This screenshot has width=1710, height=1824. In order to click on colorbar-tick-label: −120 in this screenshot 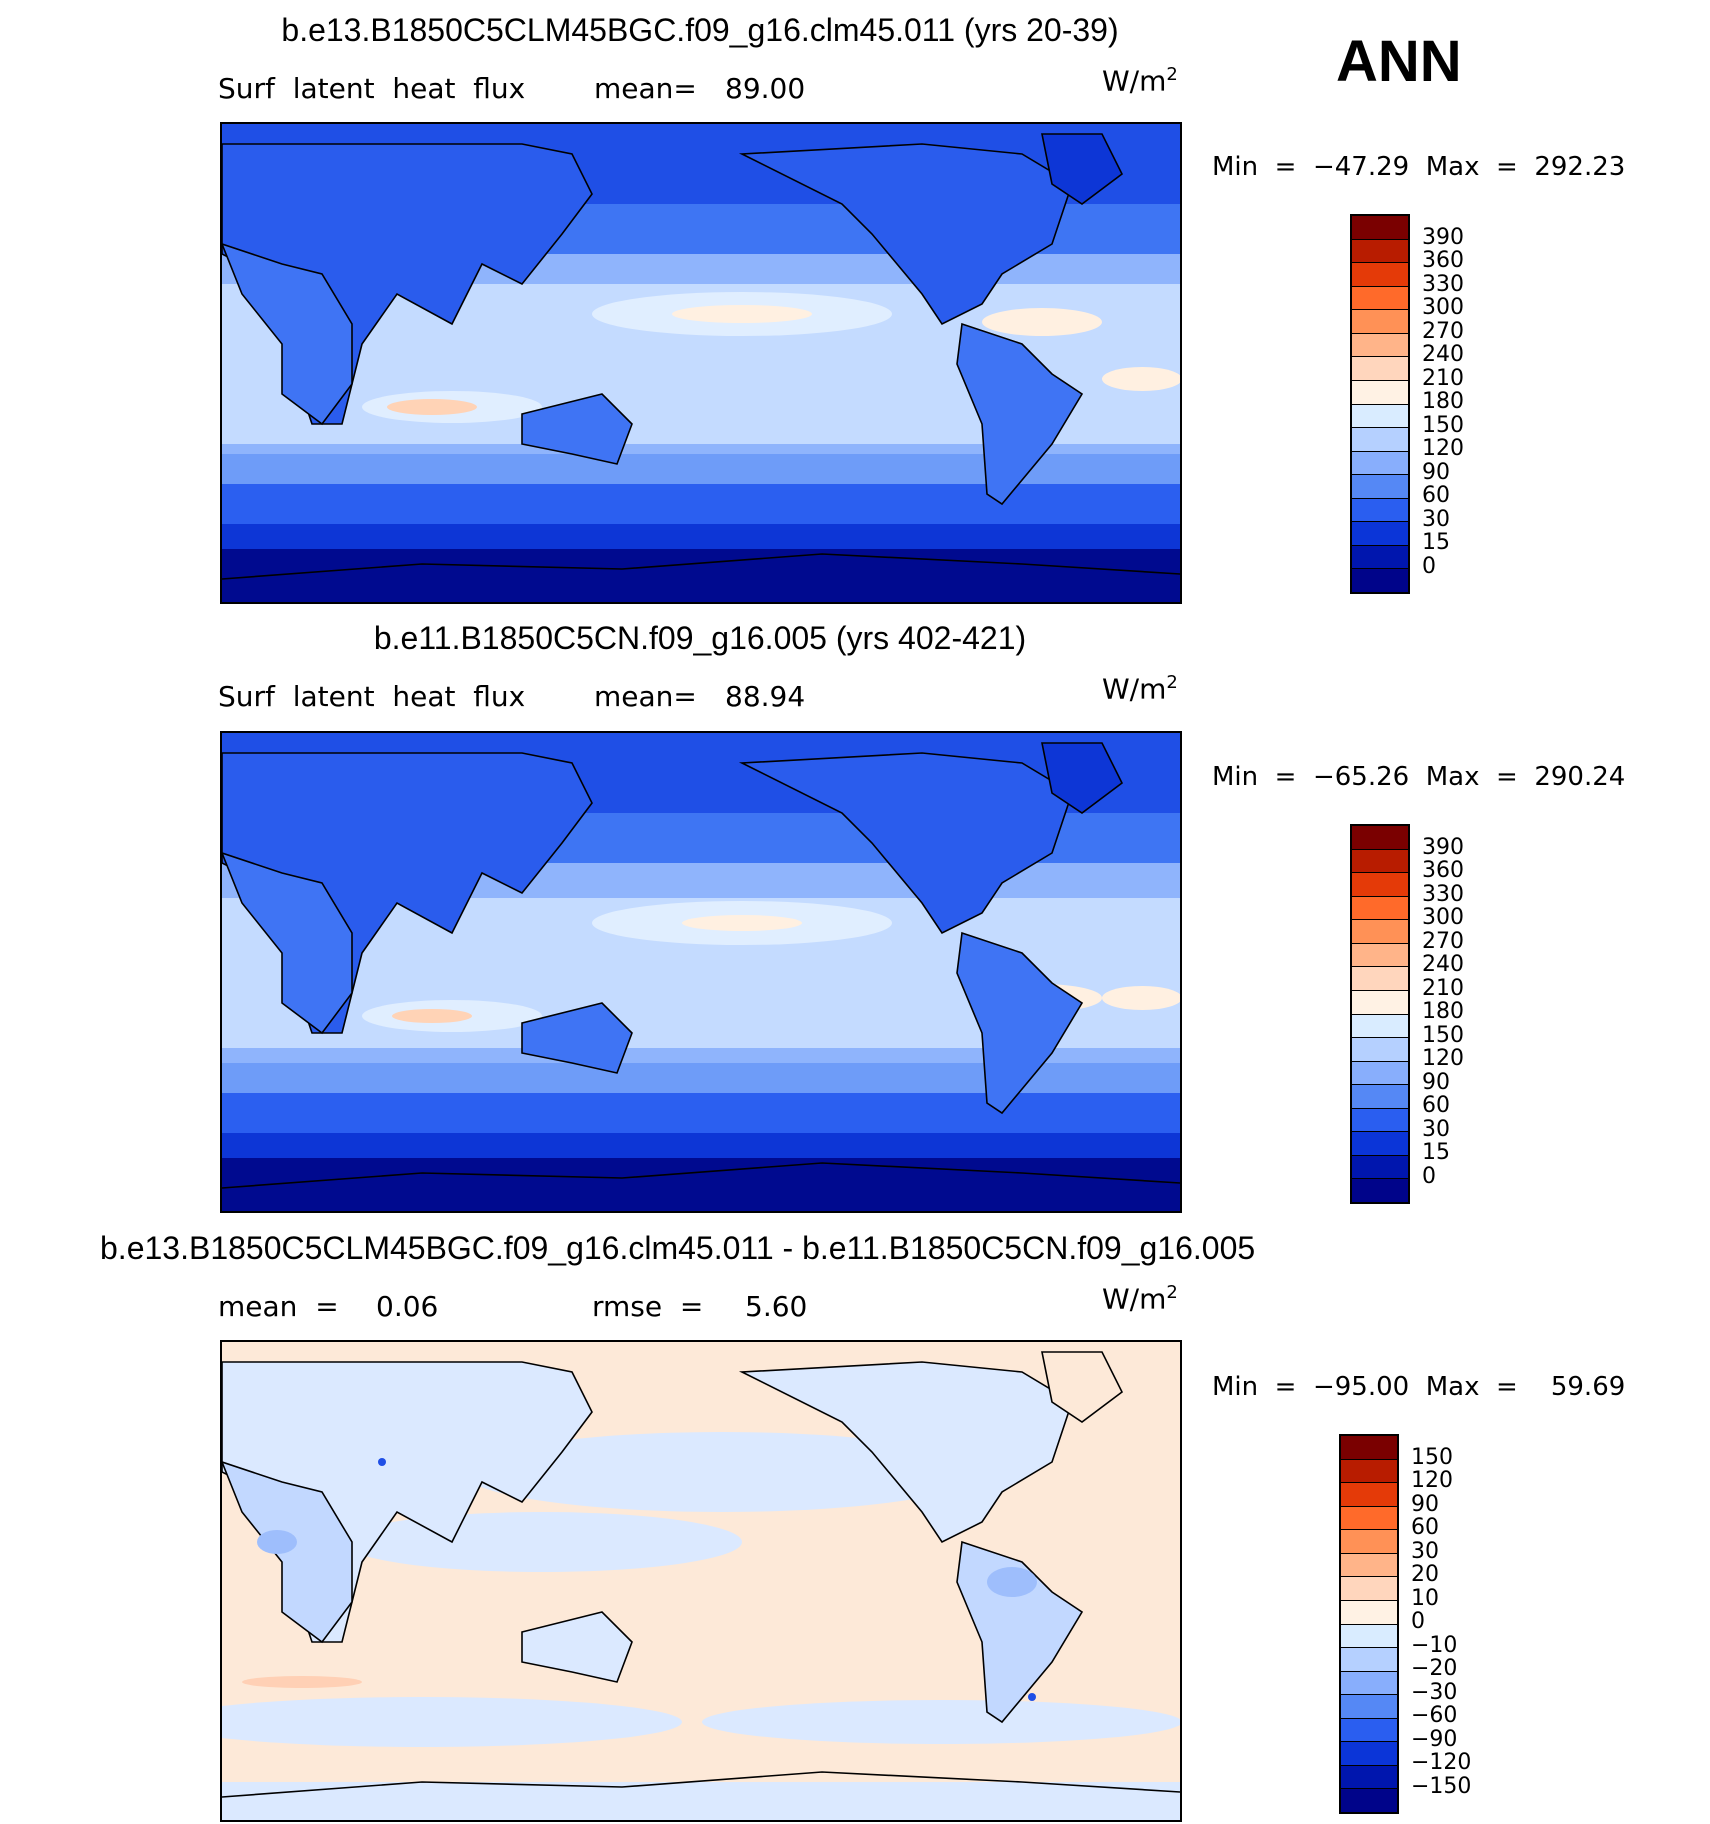, I will do `click(1441, 1762)`.